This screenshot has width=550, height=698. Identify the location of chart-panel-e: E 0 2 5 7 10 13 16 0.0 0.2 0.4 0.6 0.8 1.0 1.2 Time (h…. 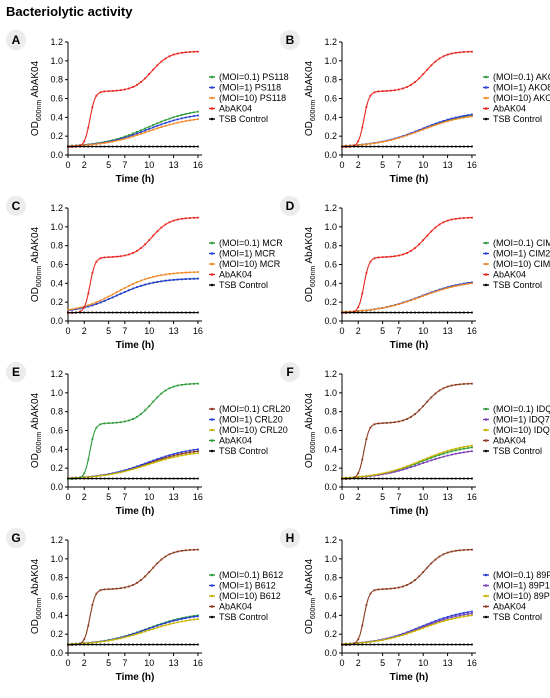
(148, 444).